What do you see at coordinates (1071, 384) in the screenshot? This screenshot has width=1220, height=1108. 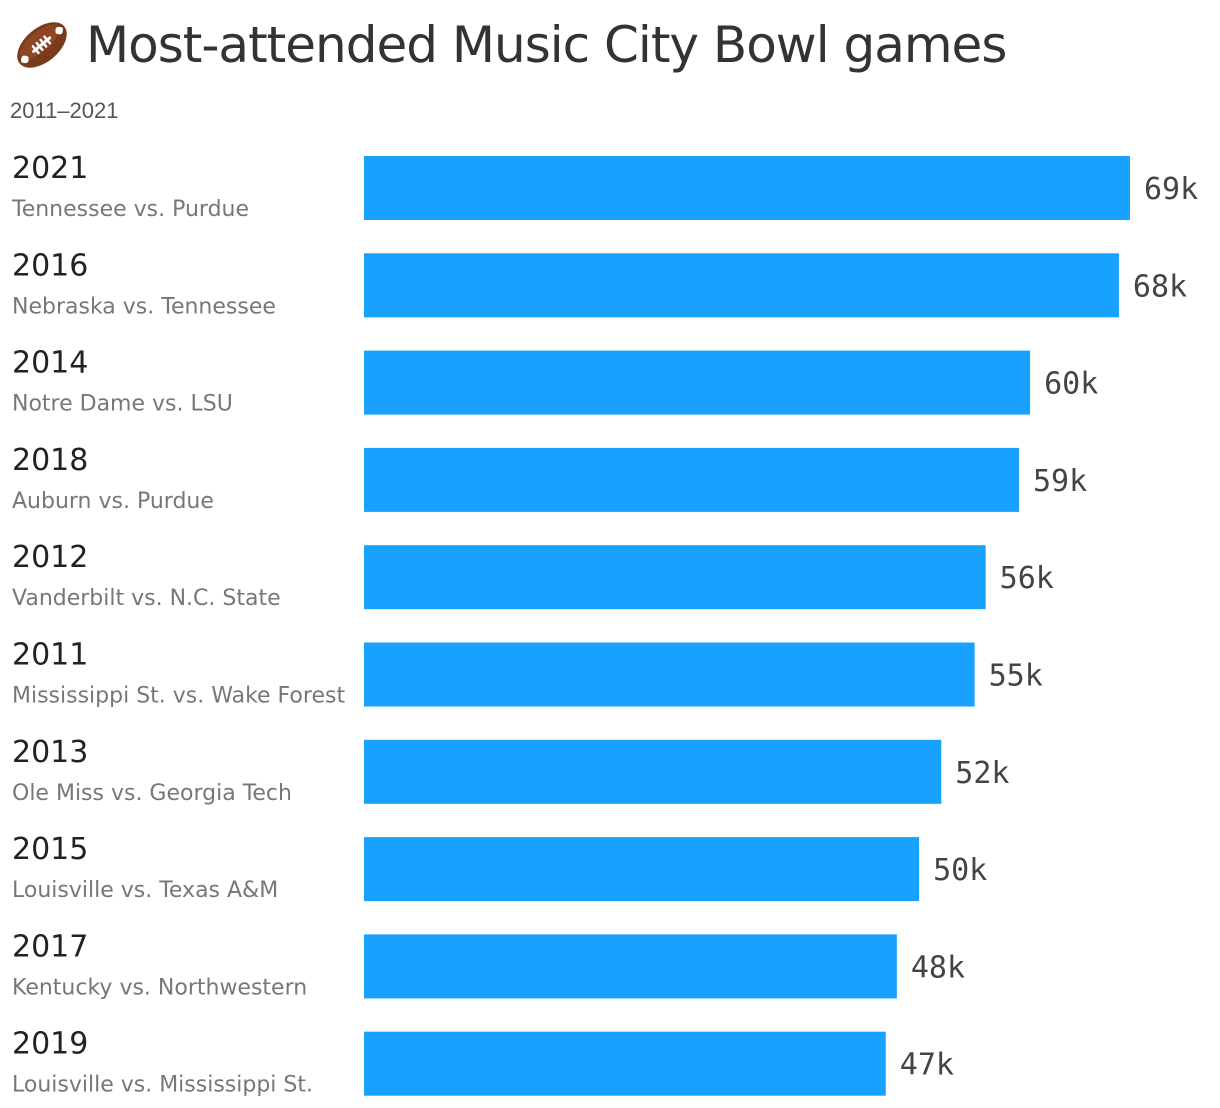 I see `value-label: 60k` at bounding box center [1071, 384].